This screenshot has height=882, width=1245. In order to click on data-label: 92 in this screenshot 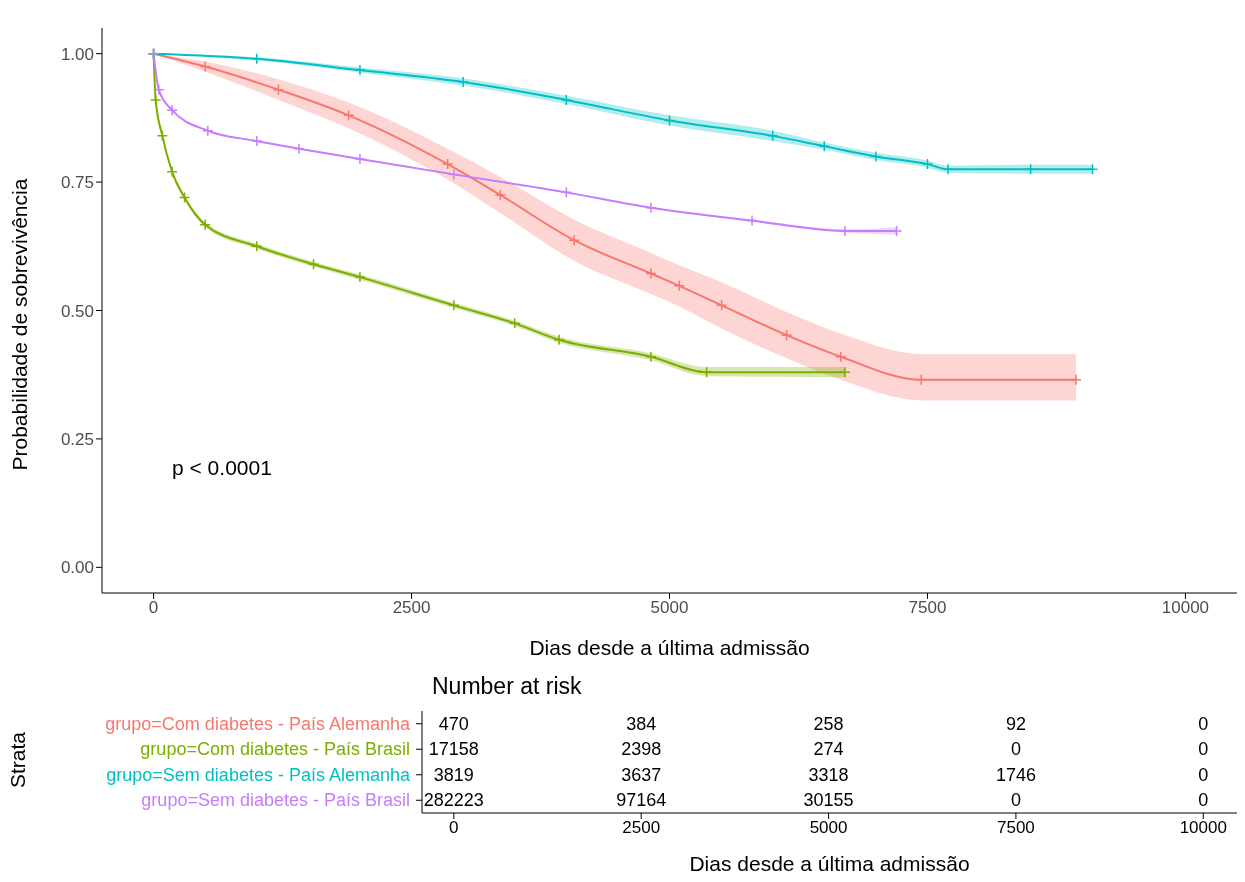, I will do `click(1015, 723)`.